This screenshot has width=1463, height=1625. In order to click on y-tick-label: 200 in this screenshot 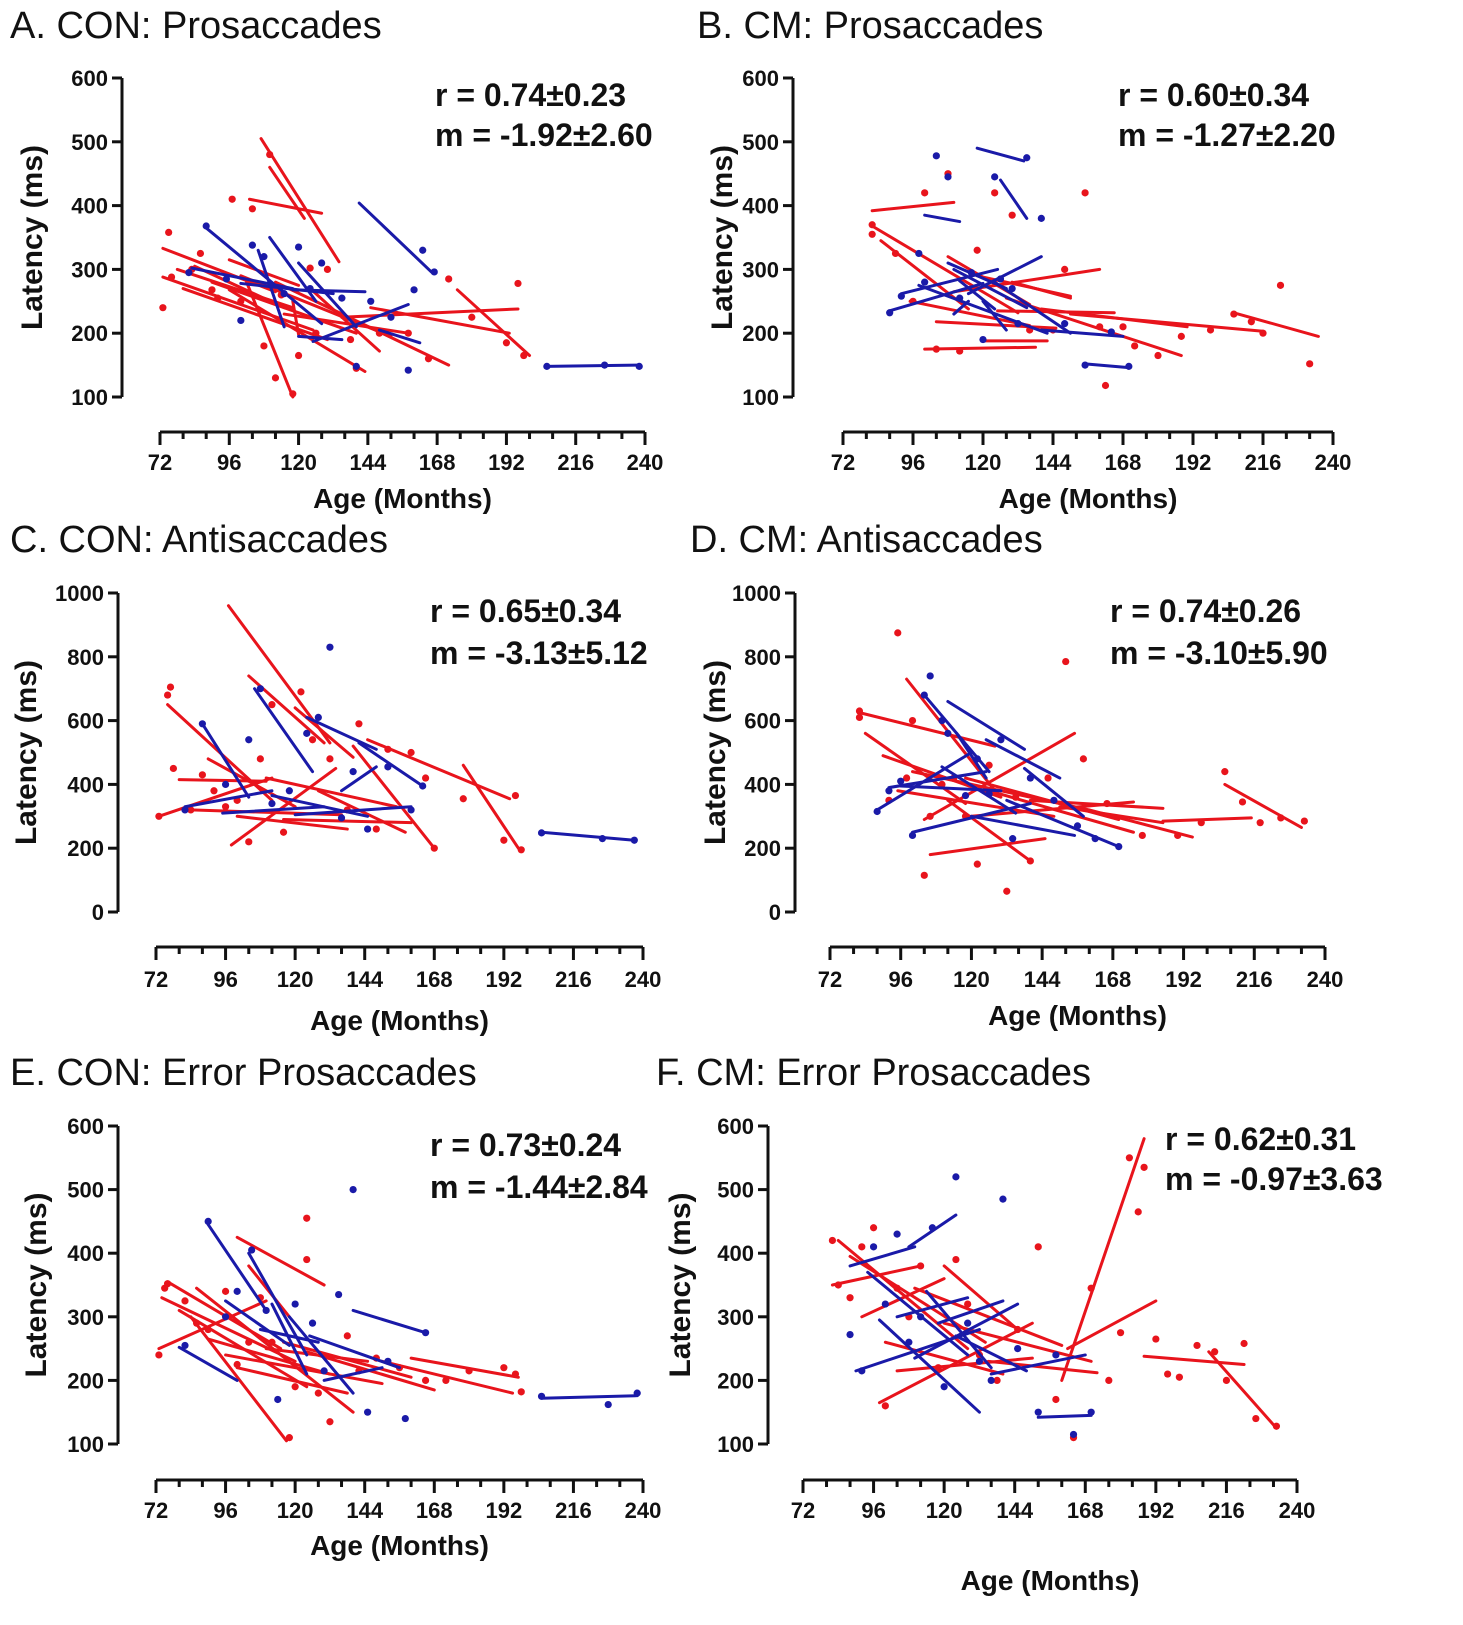, I will do `click(762, 848)`.